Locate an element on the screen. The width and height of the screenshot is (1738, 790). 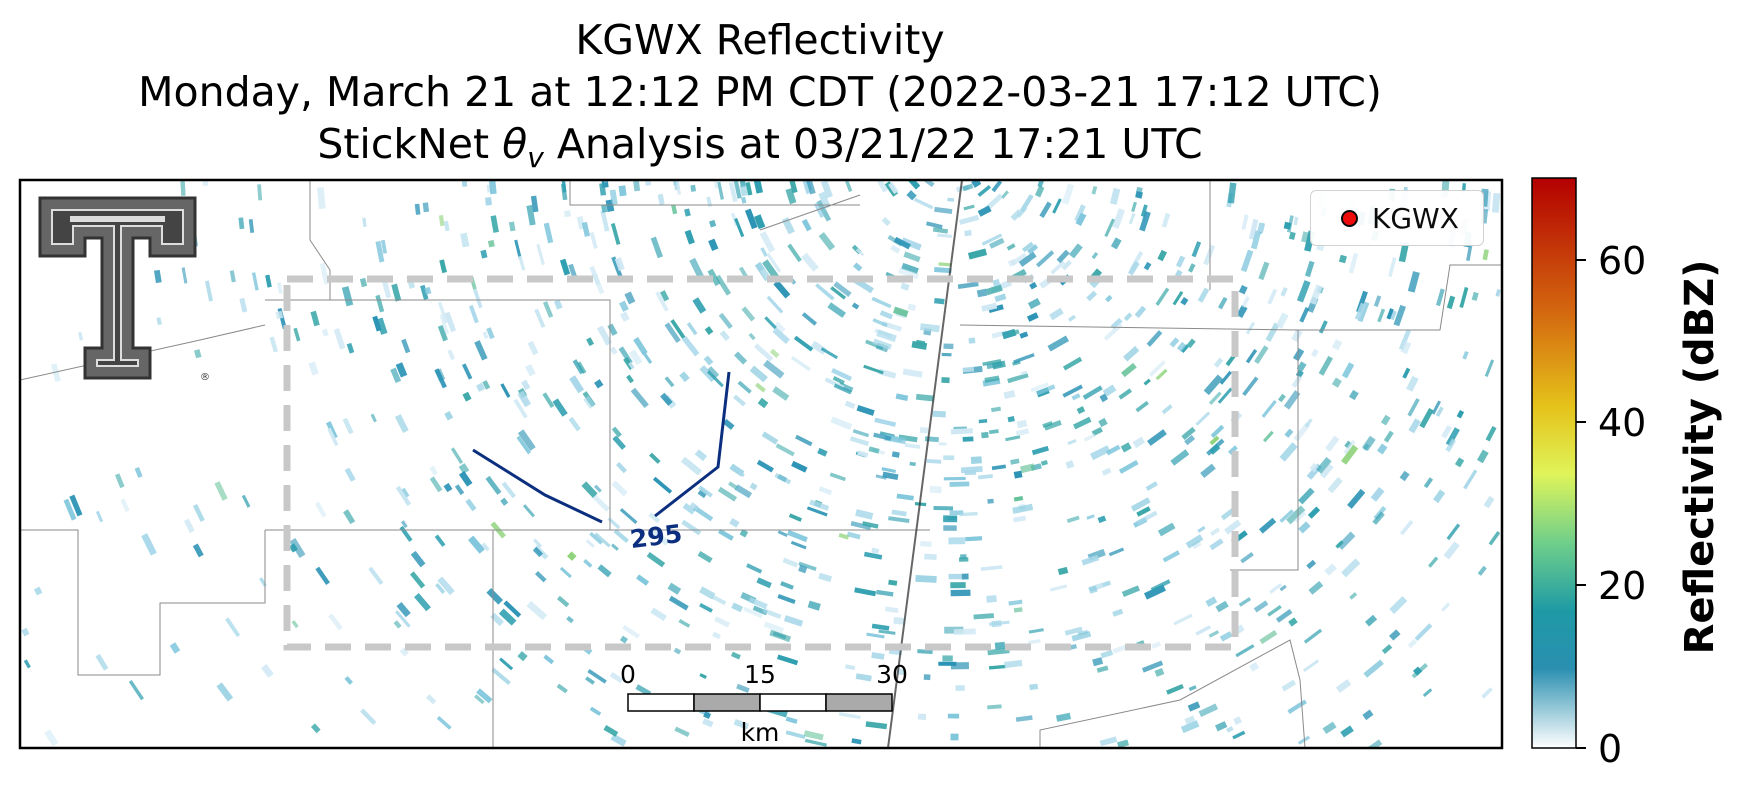
theta-v-contour-right is located at coordinates (692, 444).